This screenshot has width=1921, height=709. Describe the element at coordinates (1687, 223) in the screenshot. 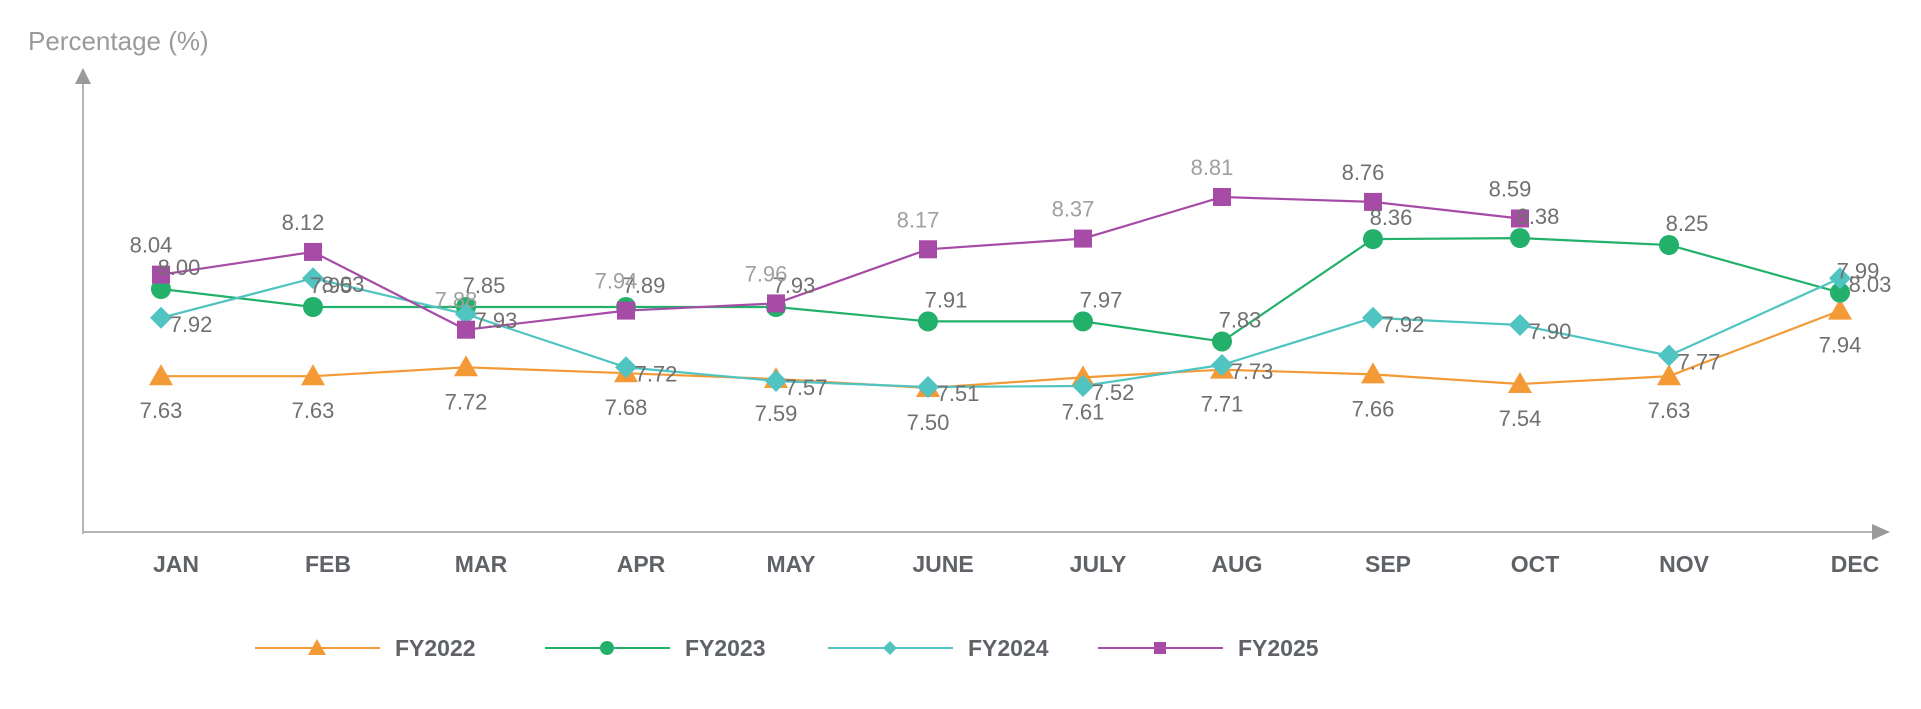

I see `fy2023-data-label: 8.25` at that location.